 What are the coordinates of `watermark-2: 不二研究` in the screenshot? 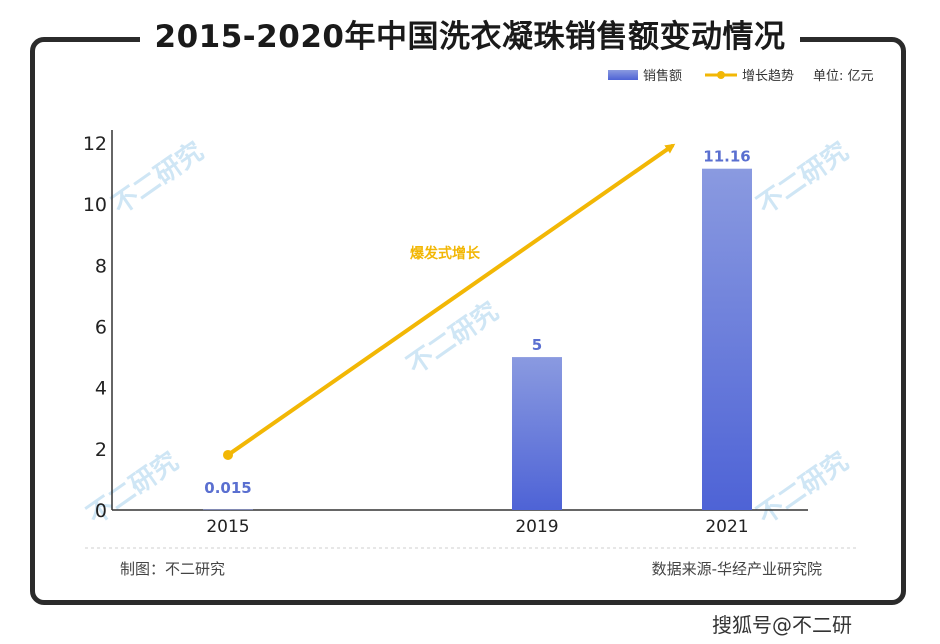 It's located at (452, 338).